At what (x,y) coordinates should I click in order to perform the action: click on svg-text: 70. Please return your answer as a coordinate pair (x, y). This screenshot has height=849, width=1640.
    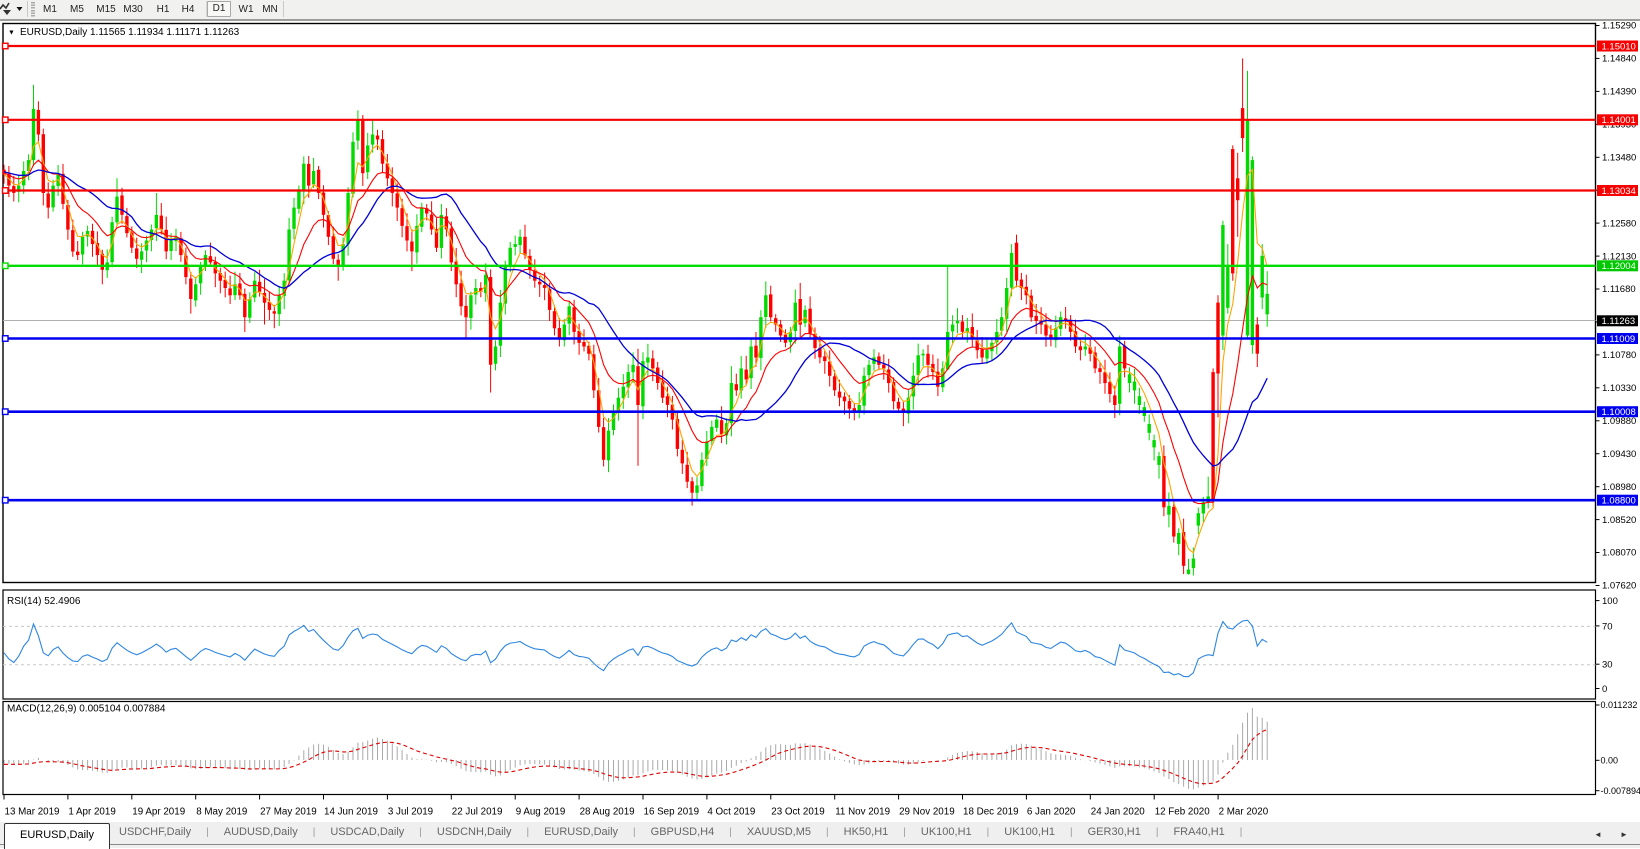
    Looking at the image, I should click on (1607, 626).